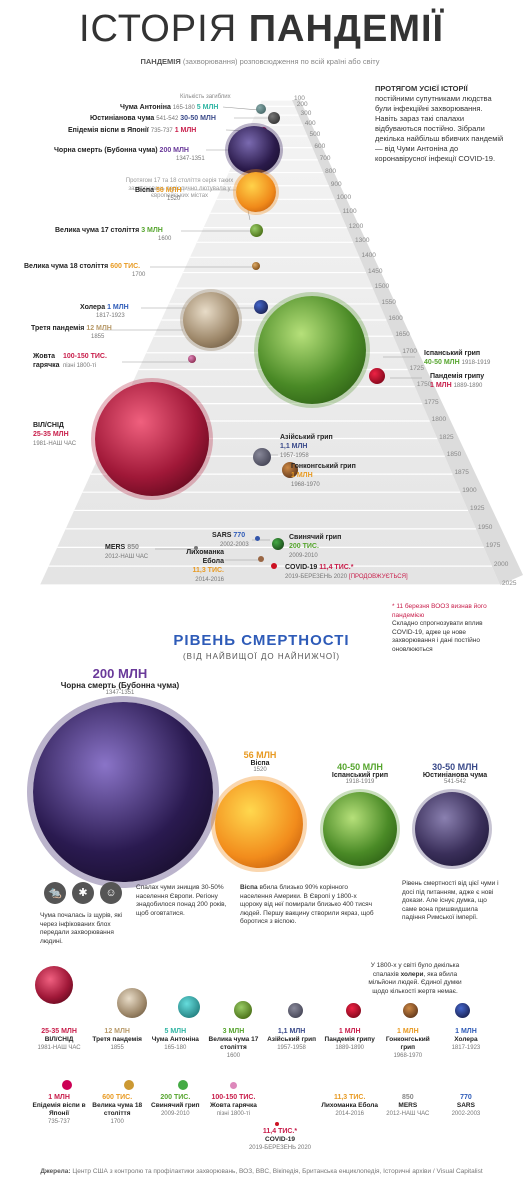 Image resolution: width=523 pixels, height=1200 pixels. I want to click on ranking-name: Лихоманка Ебола, so click(350, 1105).